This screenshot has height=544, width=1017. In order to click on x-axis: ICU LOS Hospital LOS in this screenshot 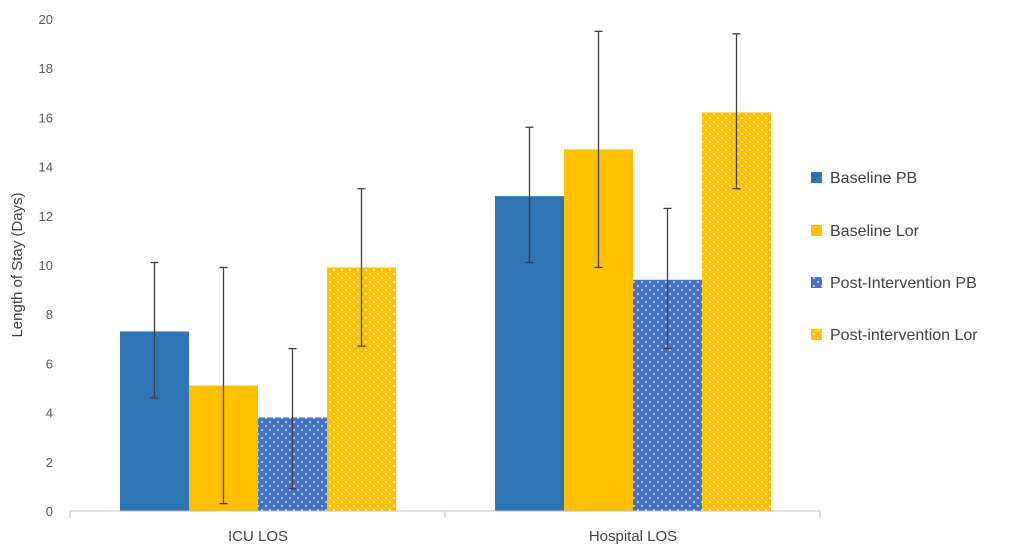, I will do `click(445, 527)`.